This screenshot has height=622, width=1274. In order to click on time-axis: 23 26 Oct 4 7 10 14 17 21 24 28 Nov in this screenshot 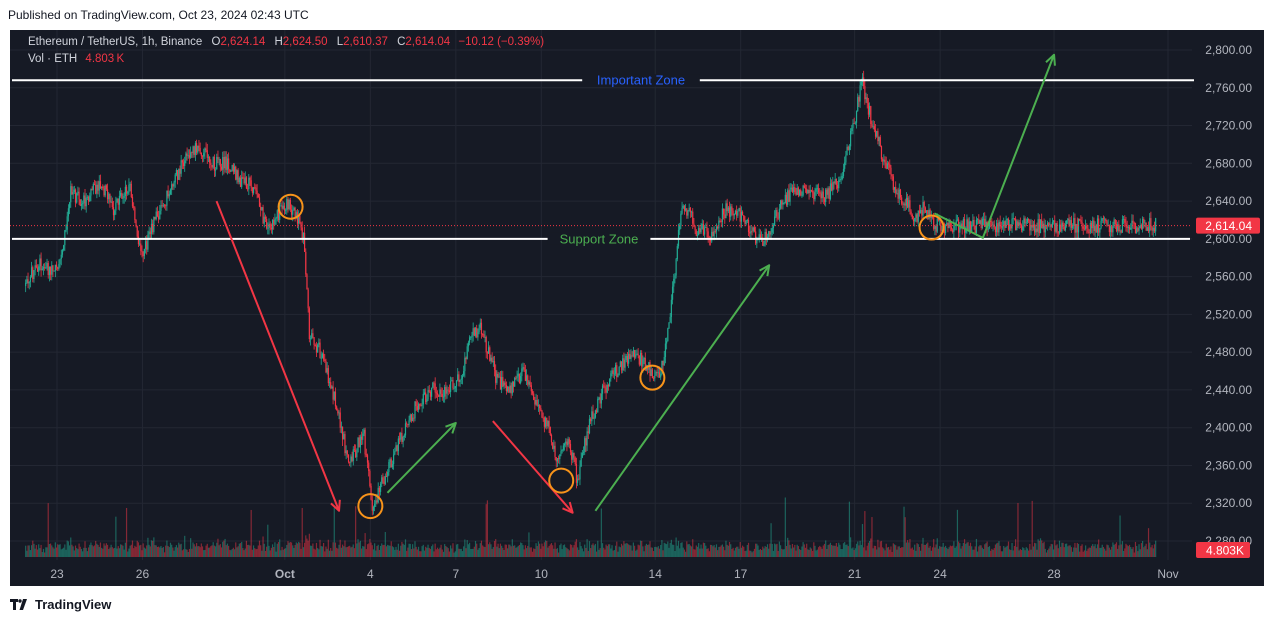, I will do `click(614, 574)`.